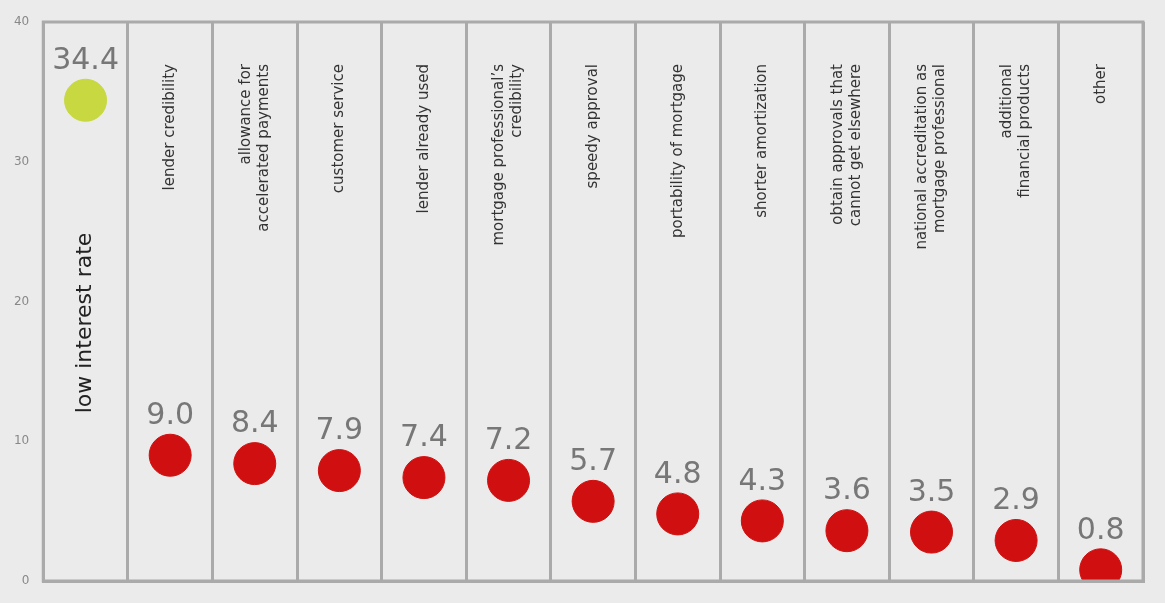 This screenshot has width=1165, height=603. What do you see at coordinates (592, 126) in the screenshot?
I see `x-tick-label: speedy approval` at bounding box center [592, 126].